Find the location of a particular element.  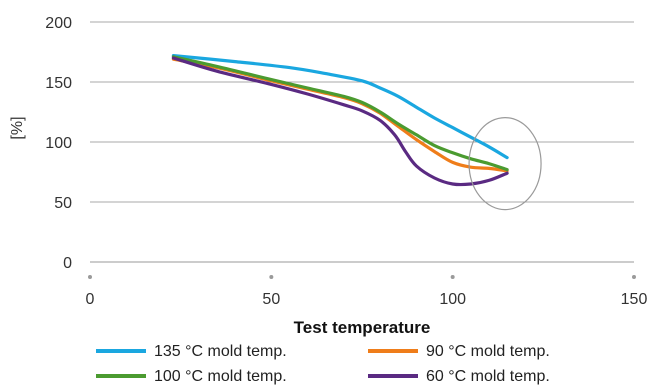

y-axis-label: [%] is located at coordinates (17, 127).